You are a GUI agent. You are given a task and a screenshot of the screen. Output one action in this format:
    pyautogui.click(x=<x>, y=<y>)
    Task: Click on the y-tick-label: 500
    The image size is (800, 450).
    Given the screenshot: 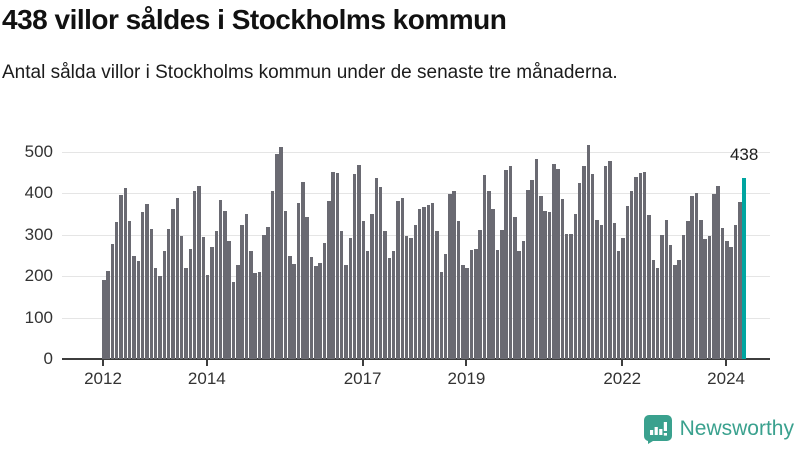 What is the action you would take?
    pyautogui.click(x=38, y=151)
    